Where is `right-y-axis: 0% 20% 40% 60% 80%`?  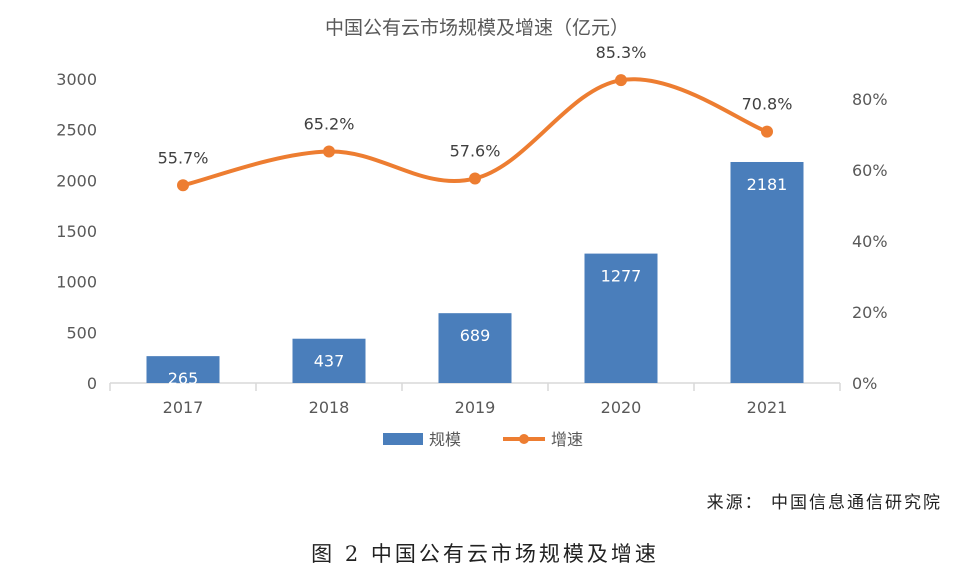 right-y-axis: 0% 20% 40% 60% 80% is located at coordinates (870, 241).